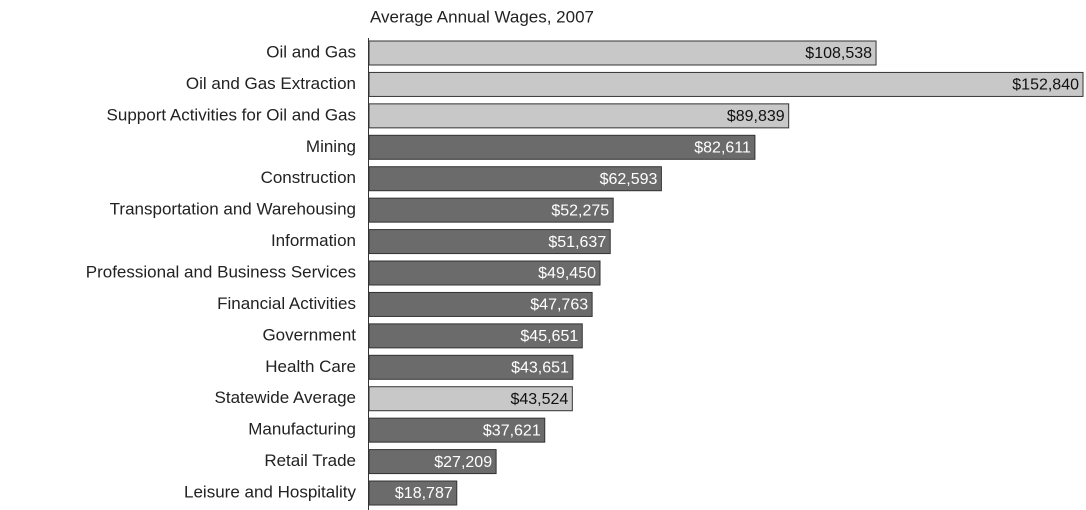 This screenshot has width=1086, height=510. Describe the element at coordinates (559, 305) in the screenshot. I see `value-label: $47,763` at that location.